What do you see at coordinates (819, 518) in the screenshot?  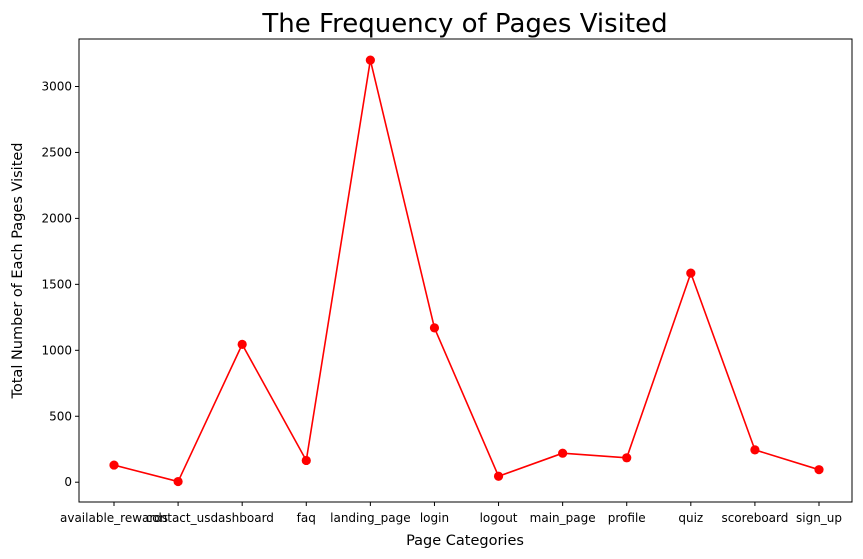 I see `x-tick-label: sign_up` at bounding box center [819, 518].